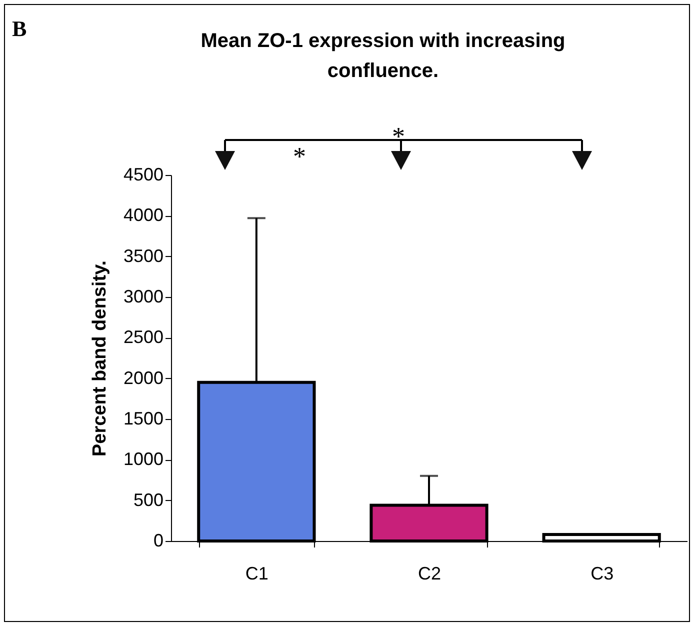 This screenshot has height=627, width=700. Describe the element at coordinates (143, 215) in the screenshot. I see `y-tick-label: 4000` at that location.